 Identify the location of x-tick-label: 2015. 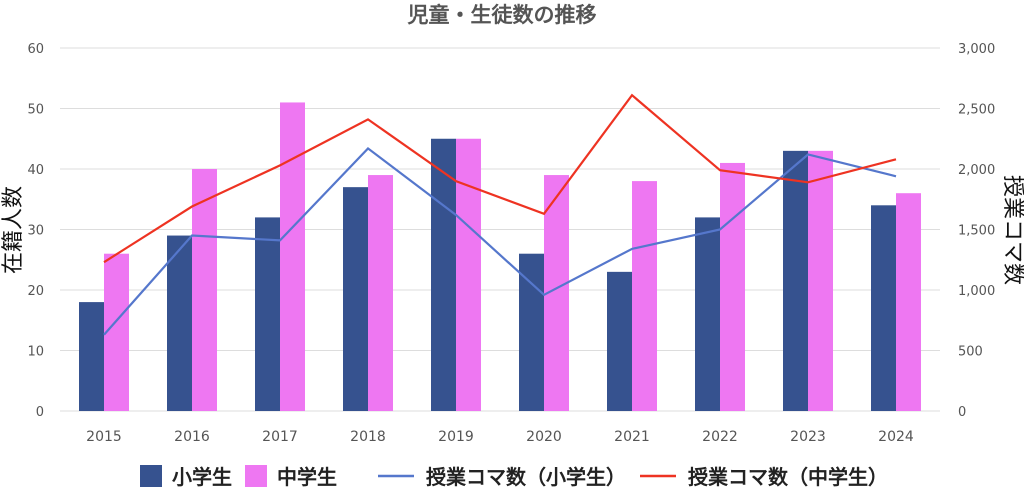
(104, 437).